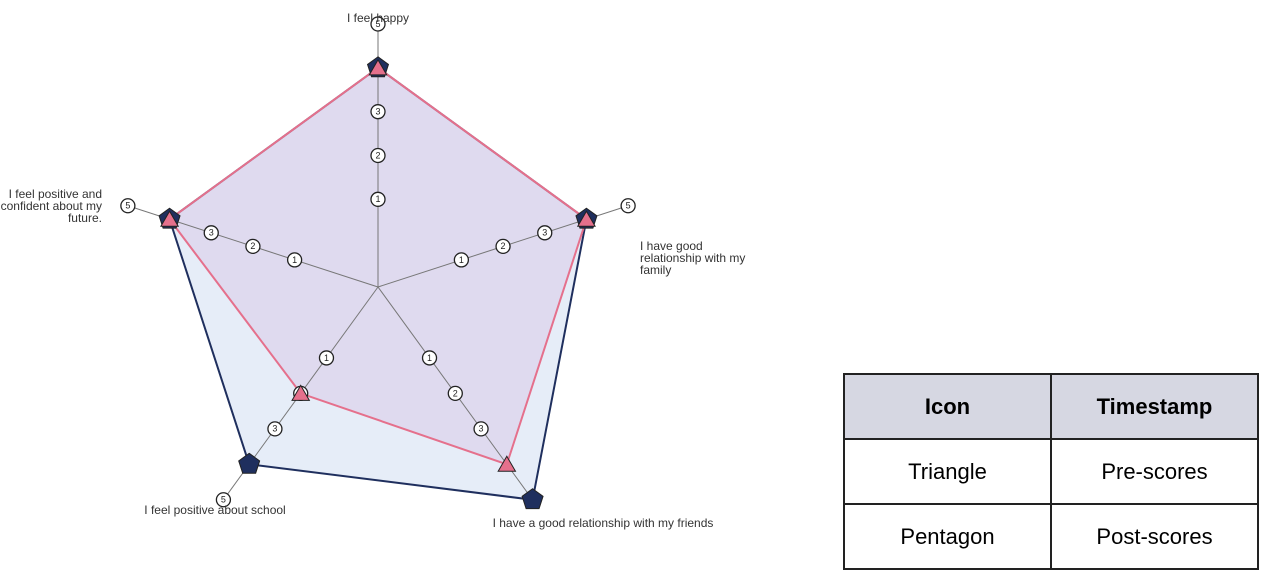 Image resolution: width=1261 pixels, height=570 pixels. Describe the element at coordinates (947, 406) in the screenshot. I see `table-header: Icon` at that location.